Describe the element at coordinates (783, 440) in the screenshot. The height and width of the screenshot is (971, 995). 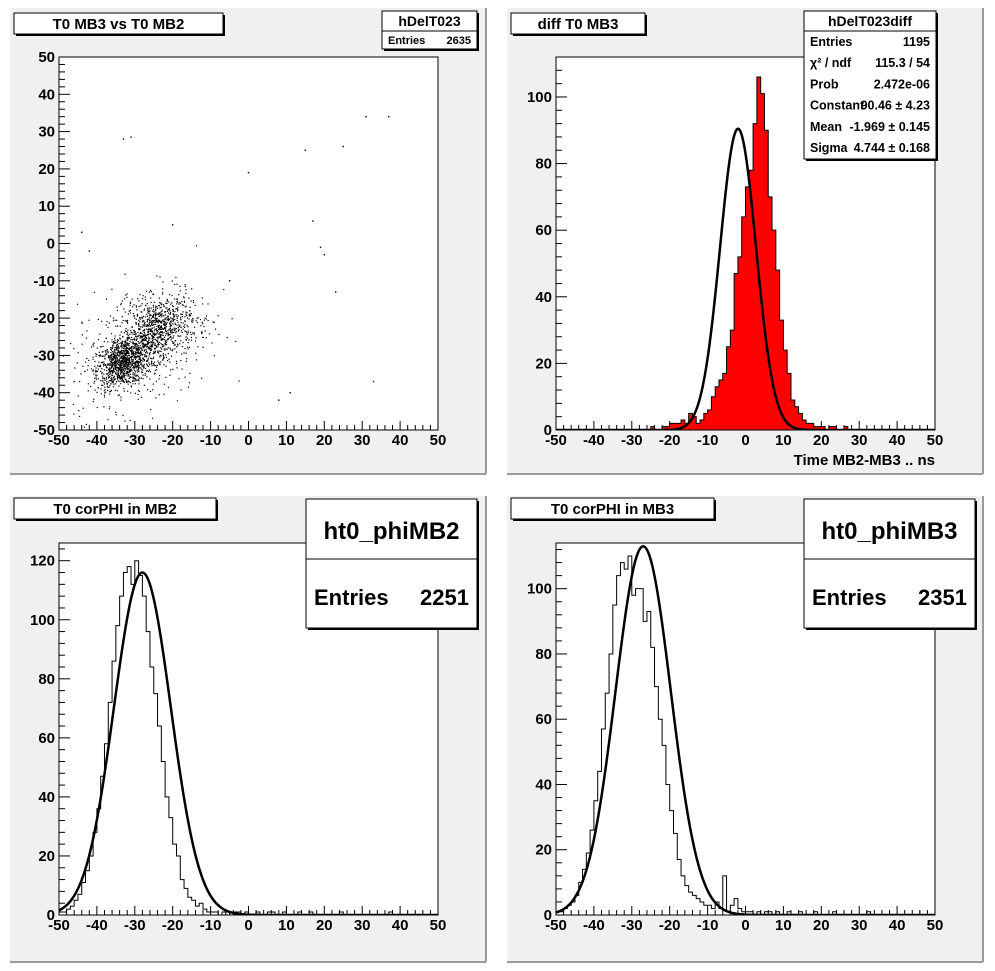
I see `x-tick-label: 10` at that location.